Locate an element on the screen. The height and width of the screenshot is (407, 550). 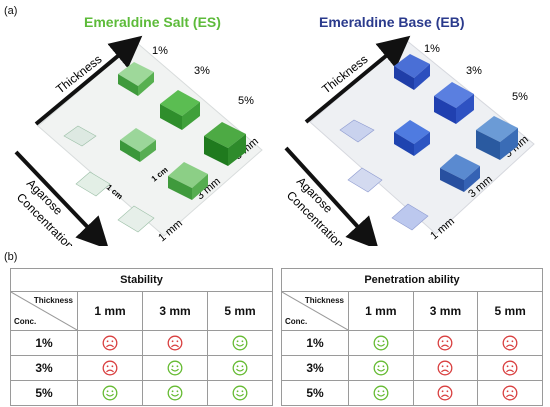
es-gels is located at coordinates (154, 147).